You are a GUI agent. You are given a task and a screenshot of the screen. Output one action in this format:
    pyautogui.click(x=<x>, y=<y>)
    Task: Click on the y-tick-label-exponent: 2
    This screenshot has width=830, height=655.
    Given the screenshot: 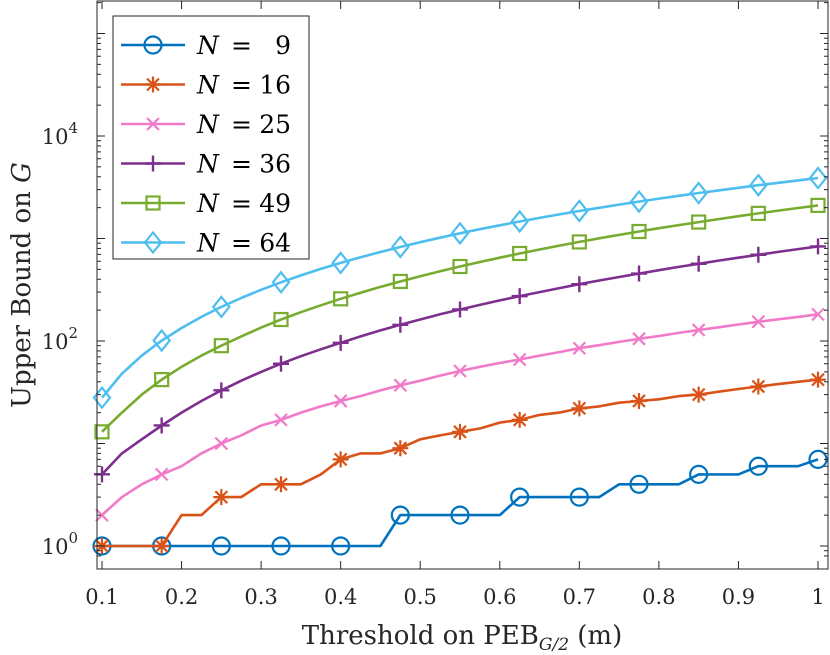 What is the action you would take?
    pyautogui.click(x=73, y=333)
    